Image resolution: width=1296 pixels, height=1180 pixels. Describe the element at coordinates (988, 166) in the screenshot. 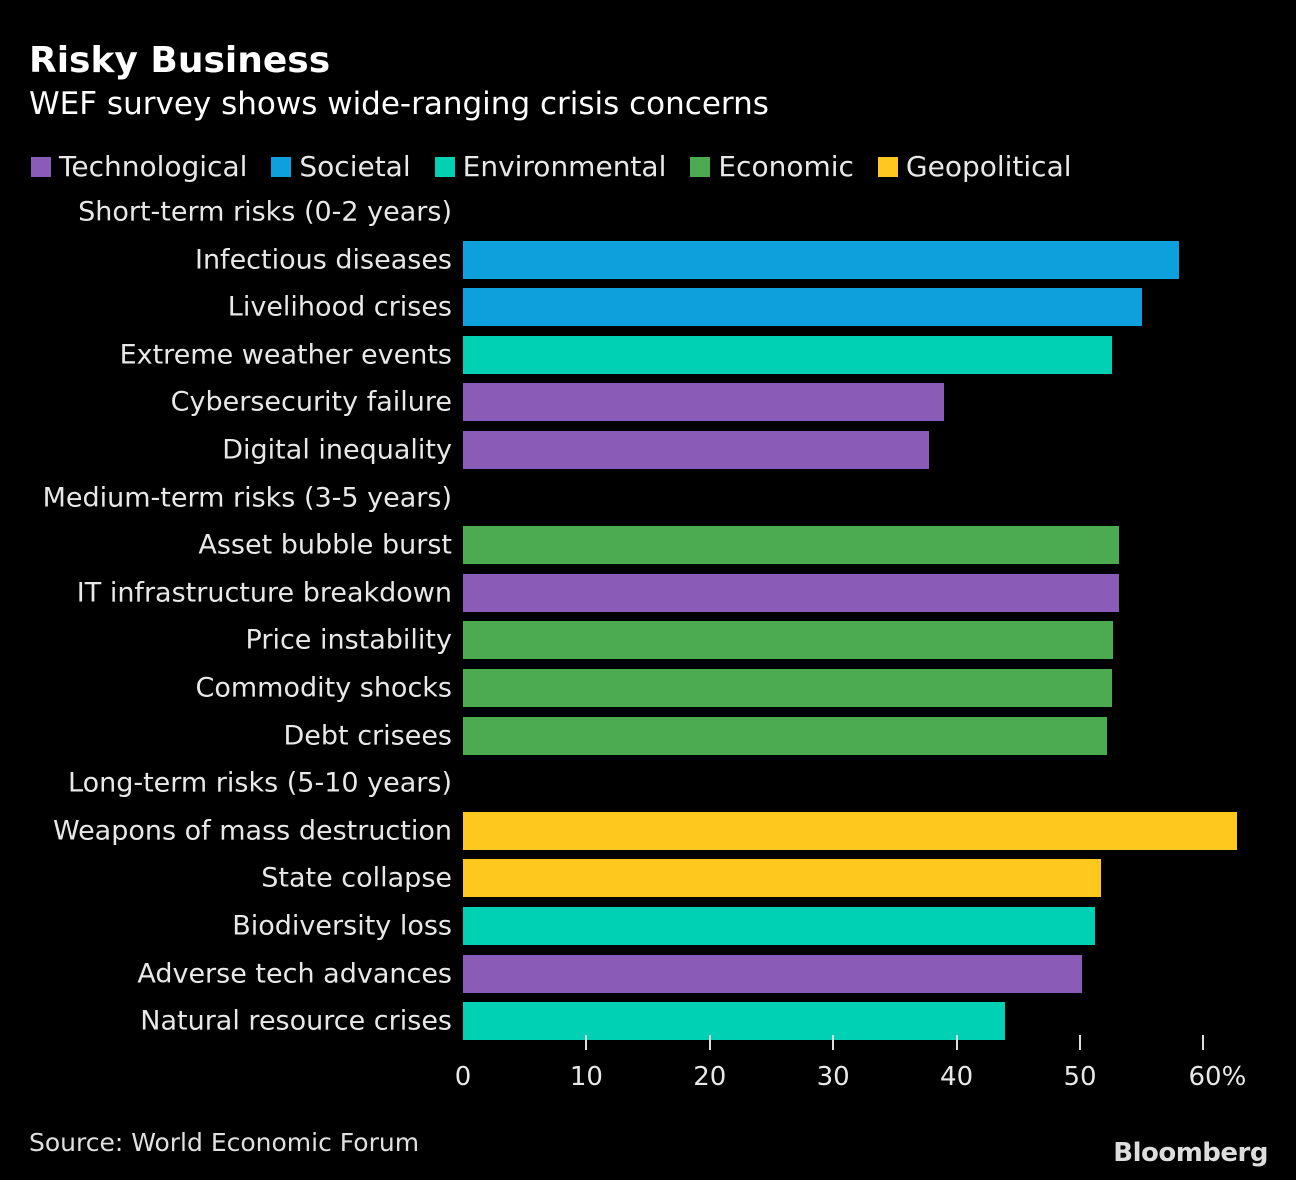

I see `legend-label: Geopolitical` at that location.